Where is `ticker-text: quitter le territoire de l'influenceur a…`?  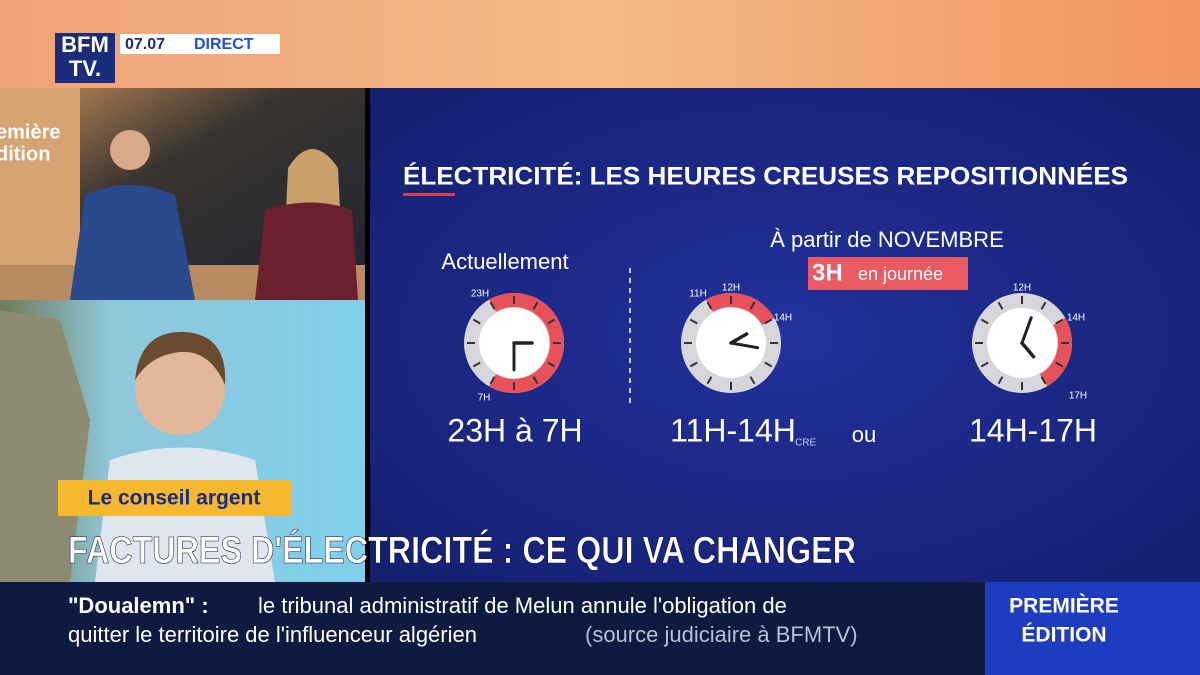 ticker-text: quitter le territoire de l'influenceur a… is located at coordinates (272, 634).